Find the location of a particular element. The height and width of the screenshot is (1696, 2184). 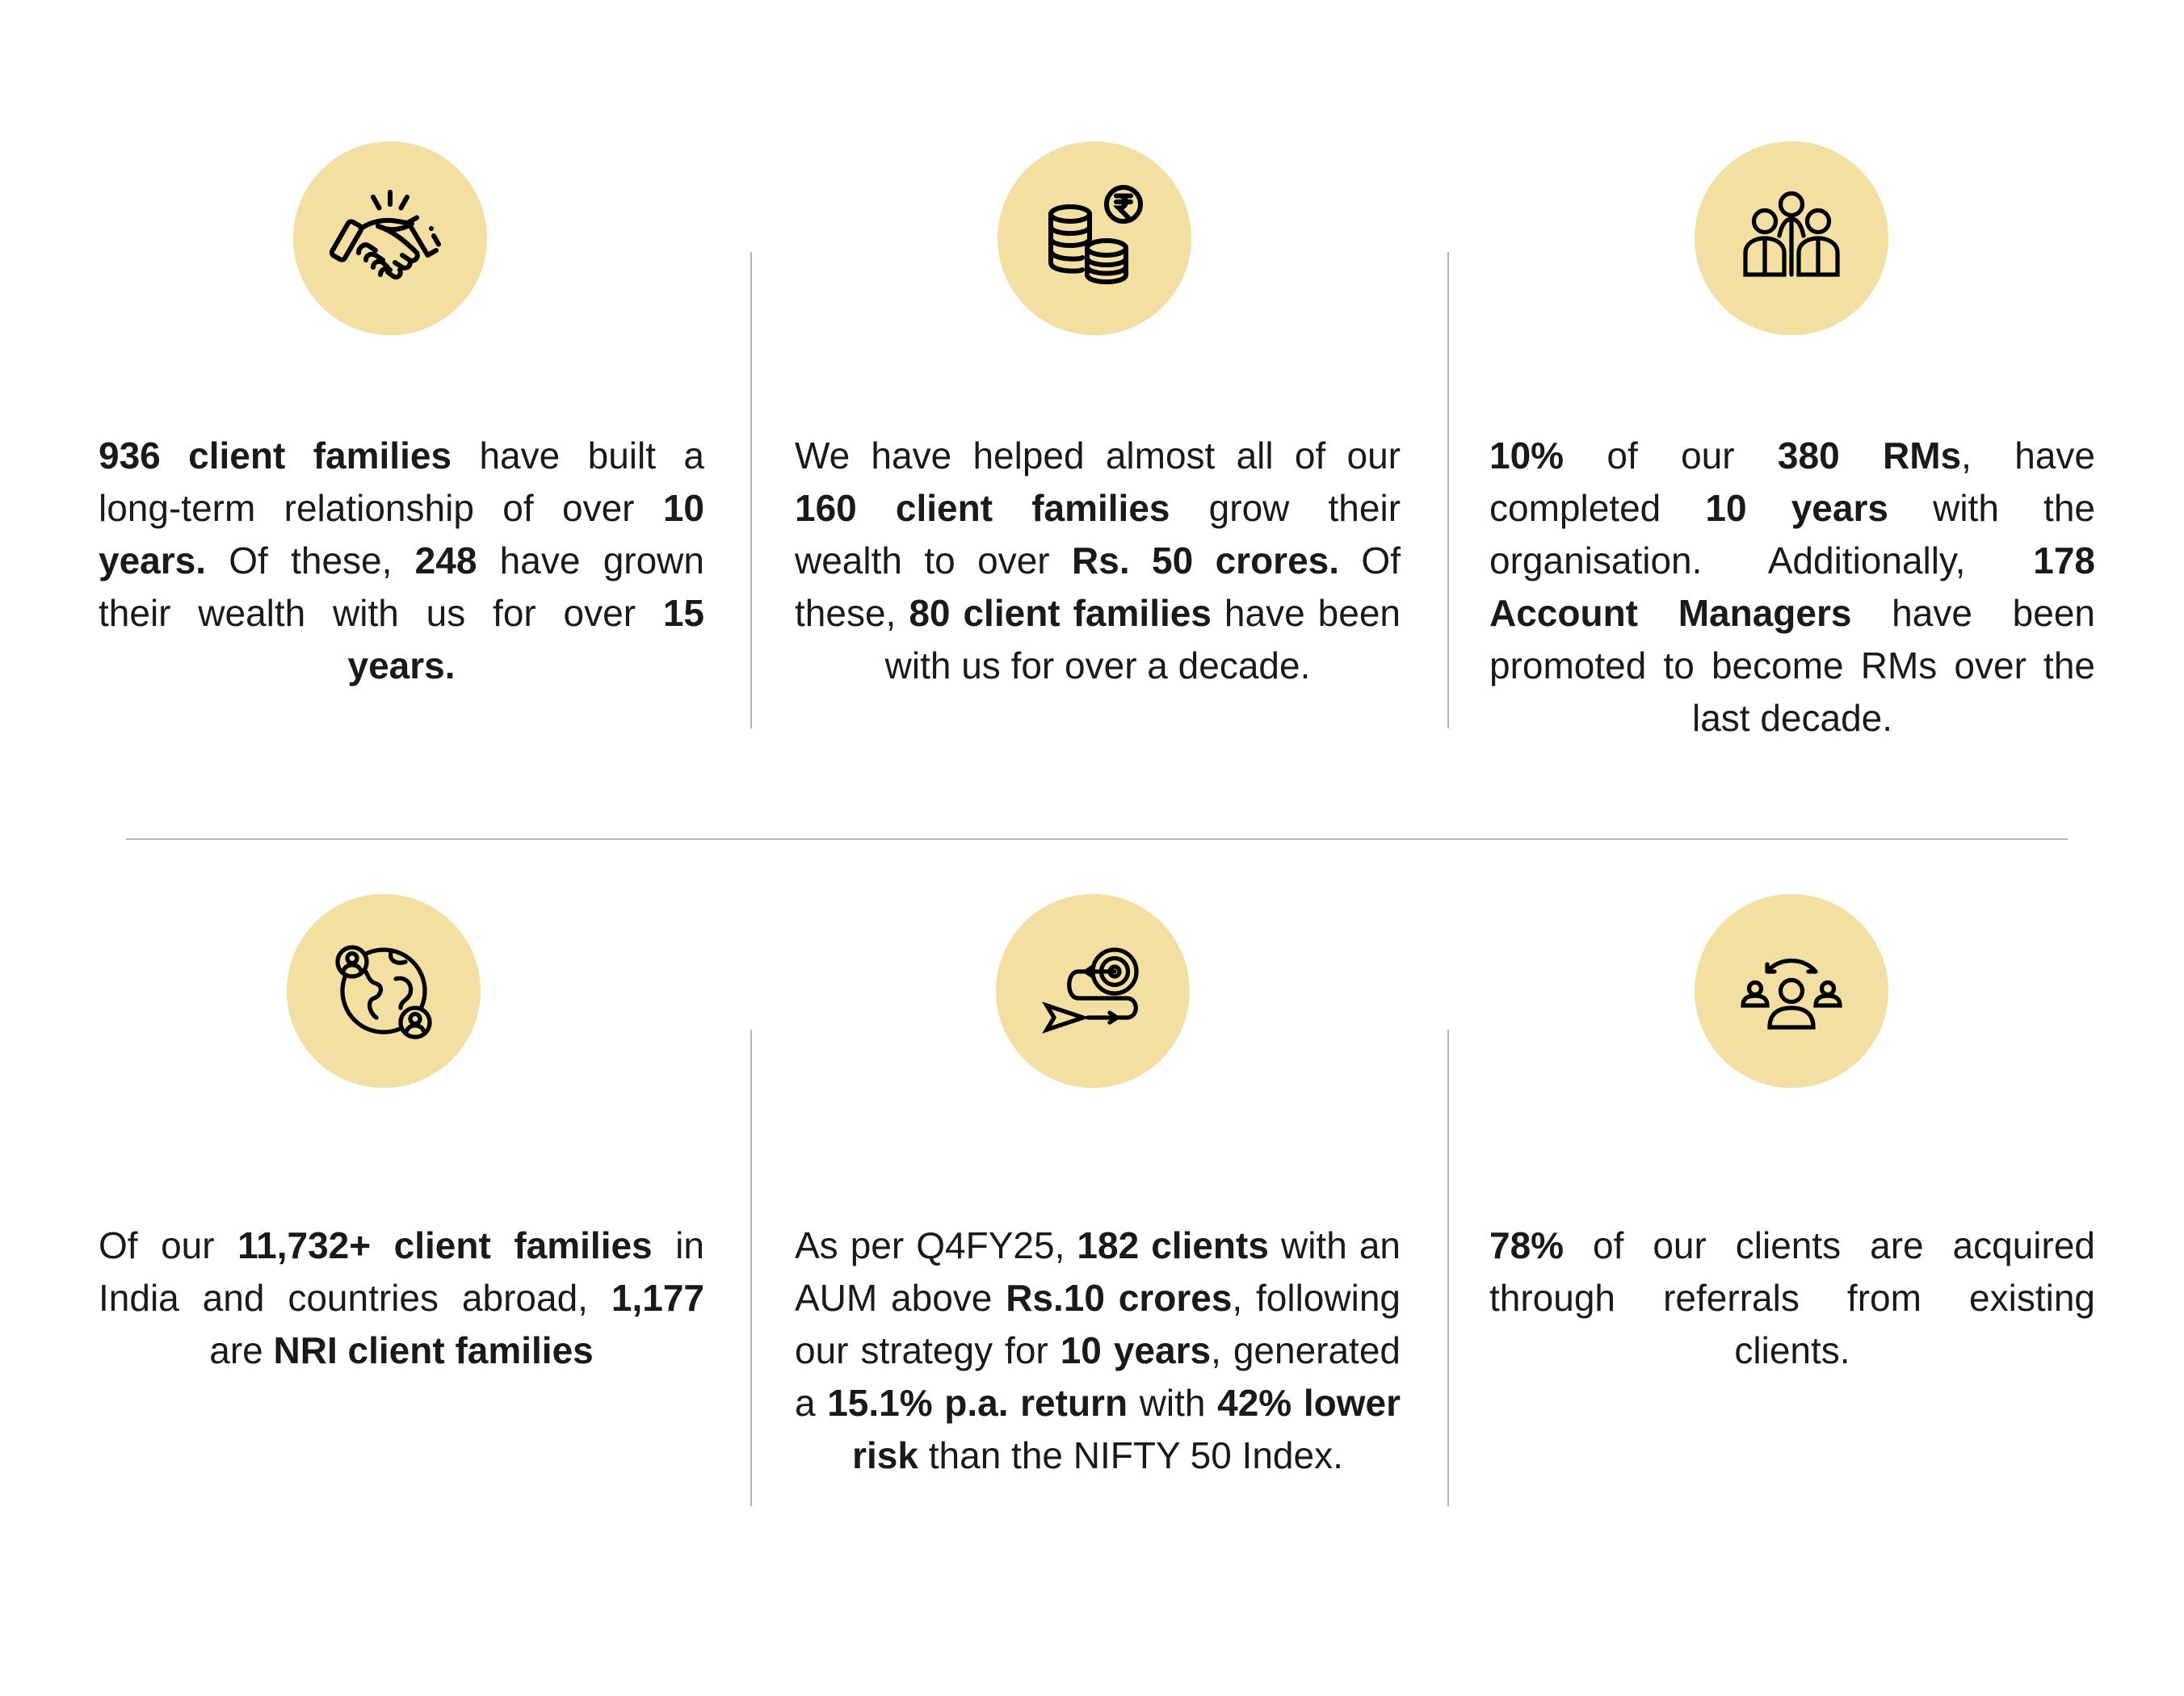

body-text: grow their wealth to over is located at coordinates (1098, 534).